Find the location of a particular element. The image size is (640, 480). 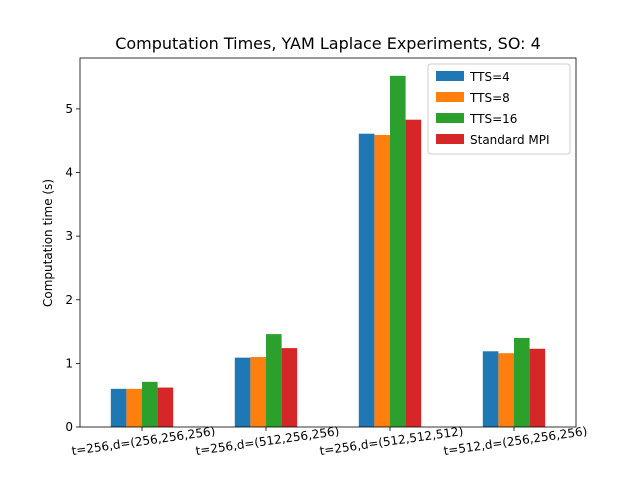

y-tick-label: 3 is located at coordinates (69, 236).